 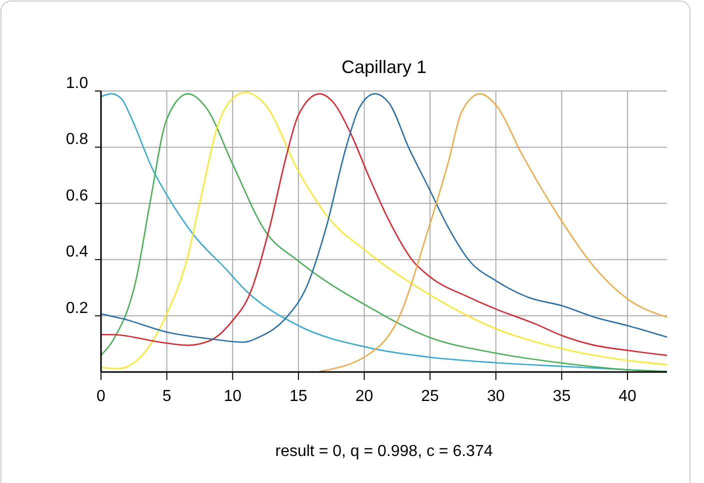 What do you see at coordinates (77, 308) in the screenshot?
I see `y-tick-label: 0.2` at bounding box center [77, 308].